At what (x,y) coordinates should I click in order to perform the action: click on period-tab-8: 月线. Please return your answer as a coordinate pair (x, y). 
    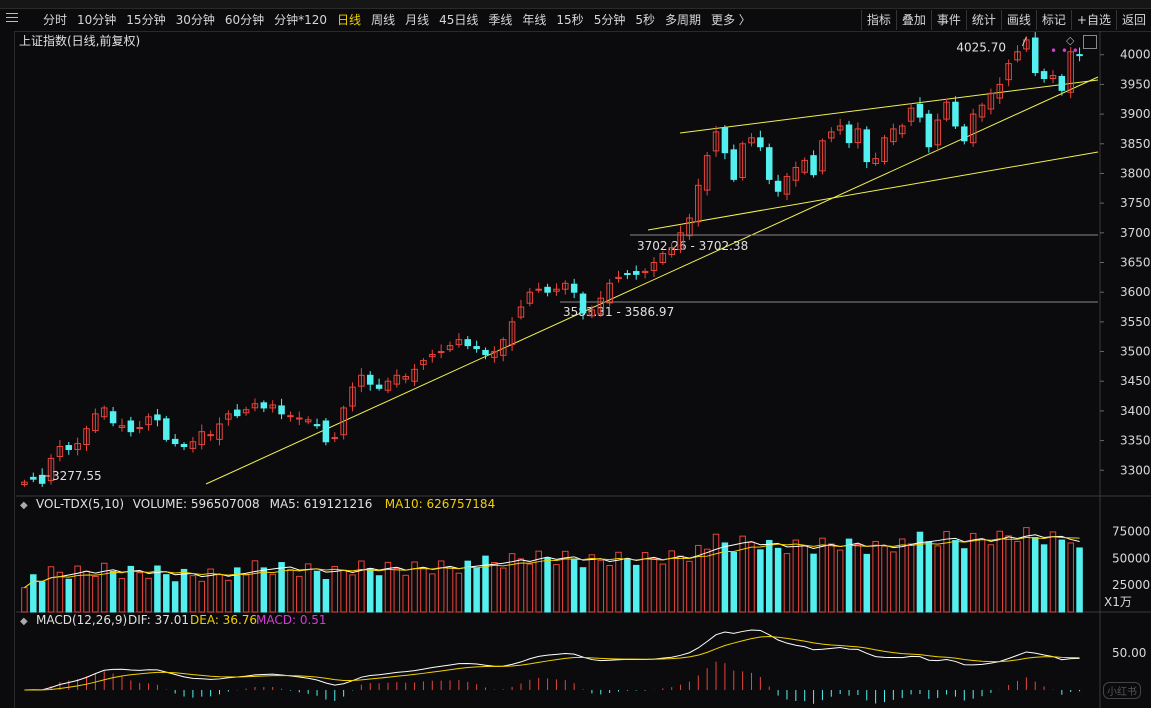
    Looking at the image, I should click on (417, 20).